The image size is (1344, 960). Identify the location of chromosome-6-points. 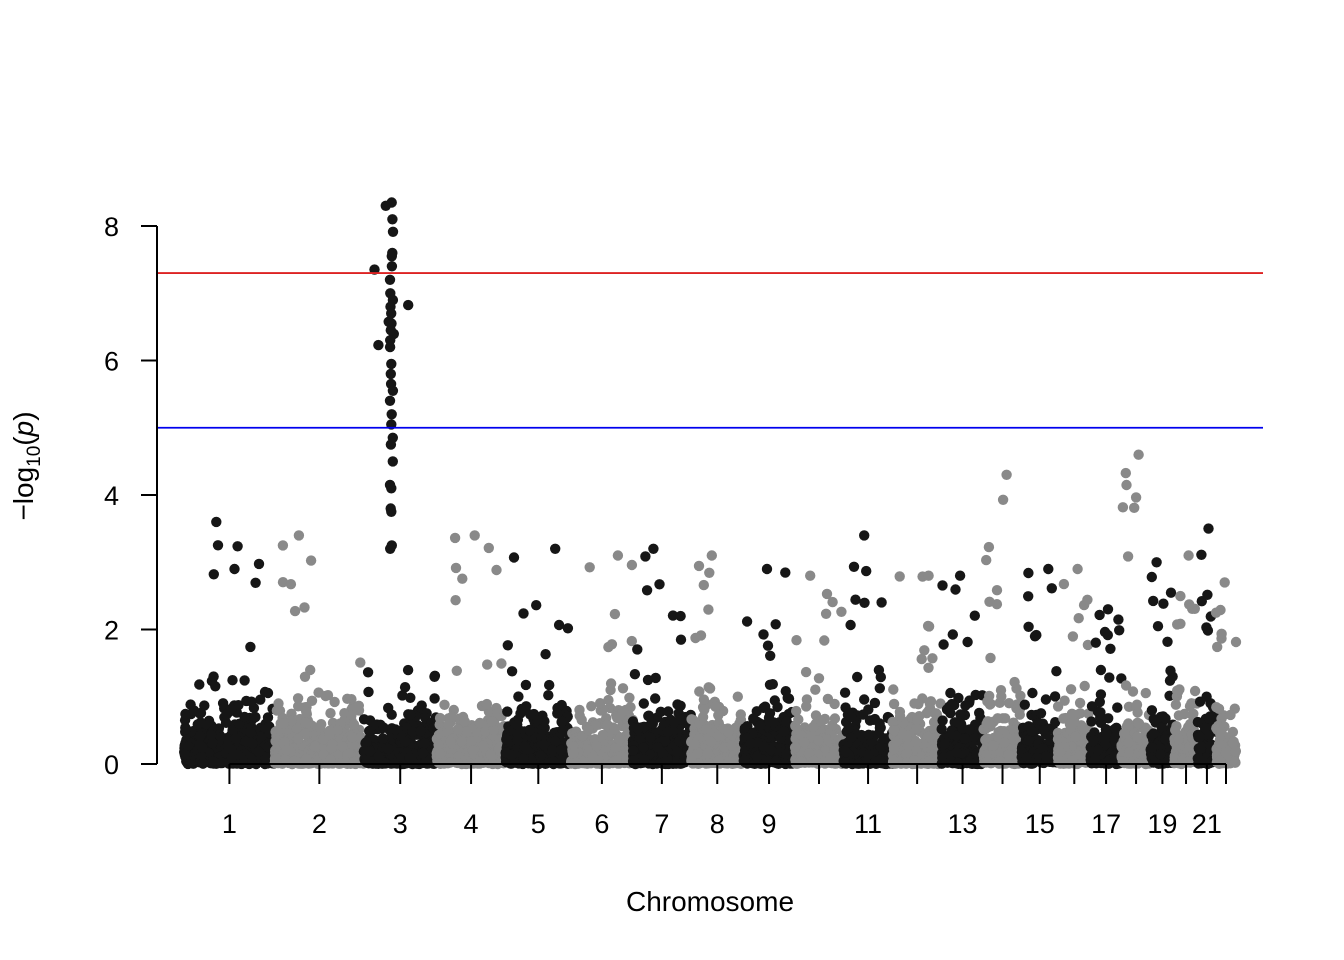
(602, 660).